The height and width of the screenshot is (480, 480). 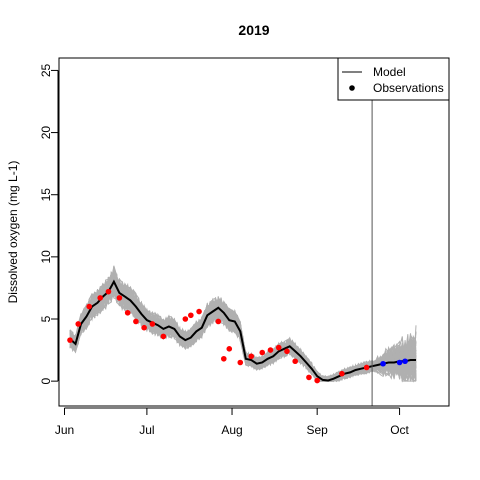 I want to click on y-tick-label: 25, so click(x=46, y=70).